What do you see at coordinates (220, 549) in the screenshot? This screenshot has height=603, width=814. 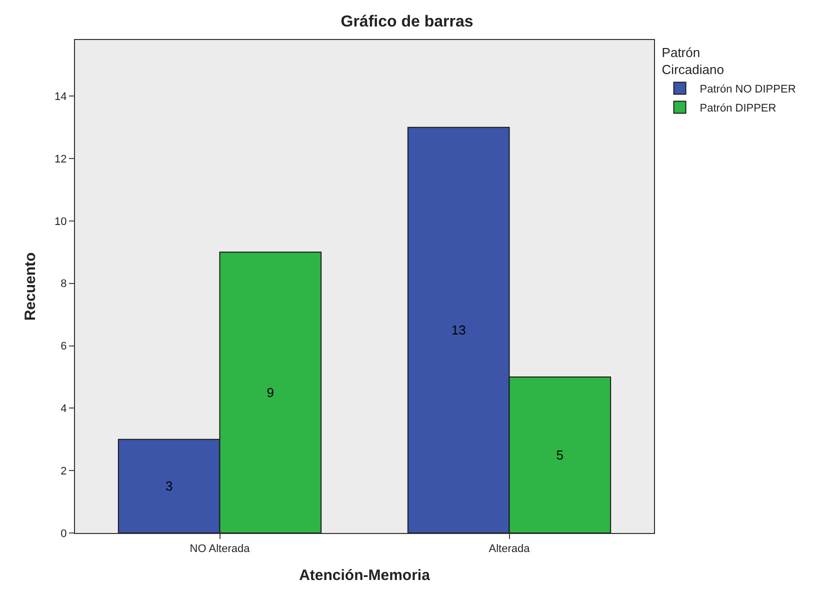 I see `x-tick-label: NO Alterada` at bounding box center [220, 549].